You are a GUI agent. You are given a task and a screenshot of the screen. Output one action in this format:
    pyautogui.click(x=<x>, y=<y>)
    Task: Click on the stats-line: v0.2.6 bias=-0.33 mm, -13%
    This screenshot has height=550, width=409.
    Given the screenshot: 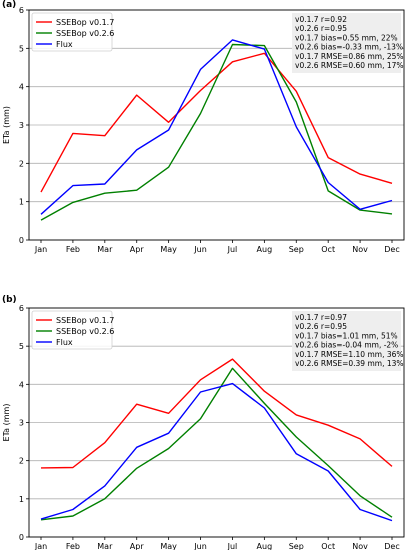 What is the action you would take?
    pyautogui.click(x=349, y=47)
    